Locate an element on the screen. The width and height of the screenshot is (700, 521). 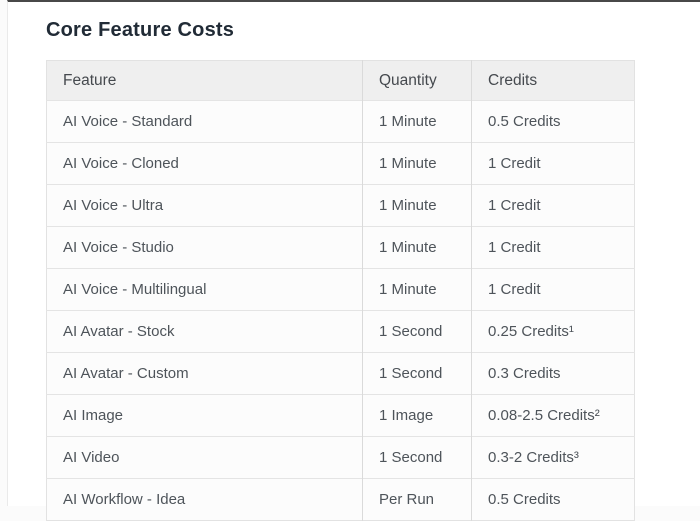
credits-cell: 0.08-2.5 Credits² is located at coordinates (553, 415).